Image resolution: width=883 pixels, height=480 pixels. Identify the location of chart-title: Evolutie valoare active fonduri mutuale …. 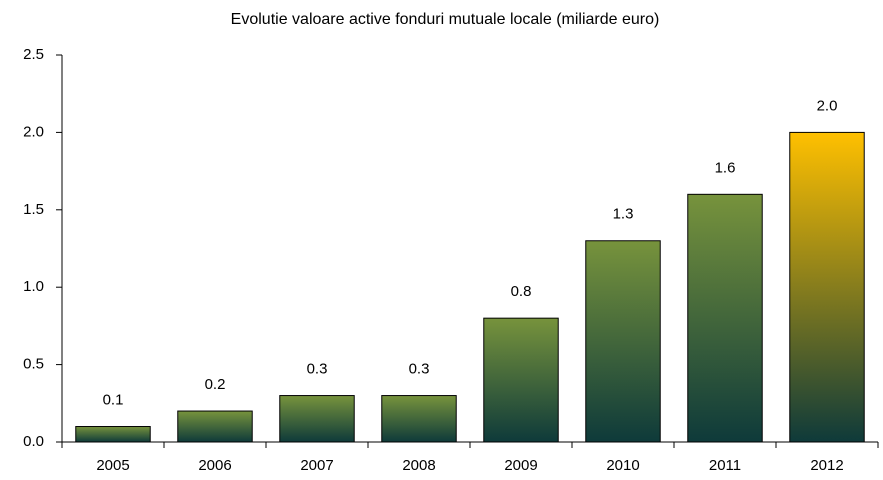
(445, 19).